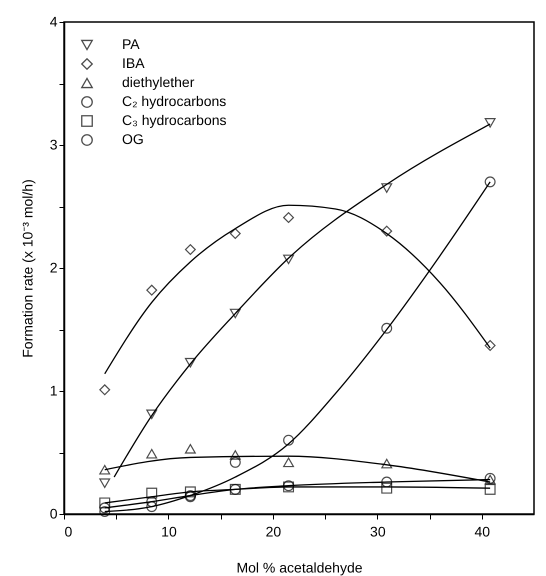  Describe the element at coordinates (54, 22) in the screenshot. I see `y-tick-label: 4` at that location.